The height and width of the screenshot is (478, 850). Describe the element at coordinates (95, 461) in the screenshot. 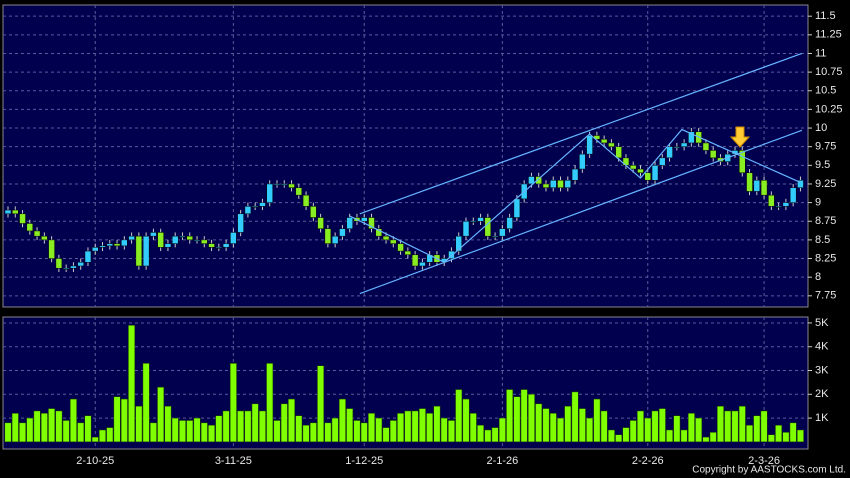

I see `x-tick-label: 2-10-25` at that location.